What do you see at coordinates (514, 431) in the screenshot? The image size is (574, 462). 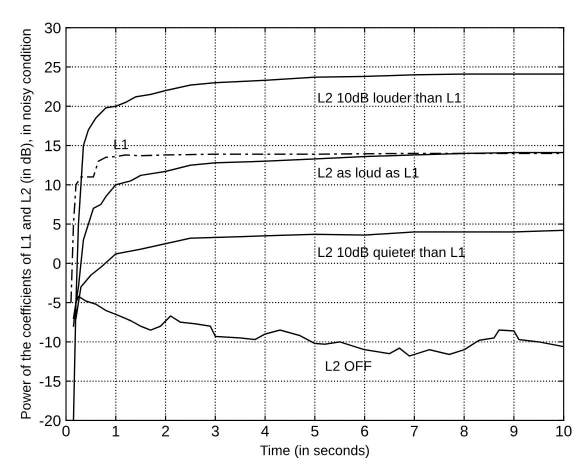 I see `x-tick-label: 9` at bounding box center [514, 431].